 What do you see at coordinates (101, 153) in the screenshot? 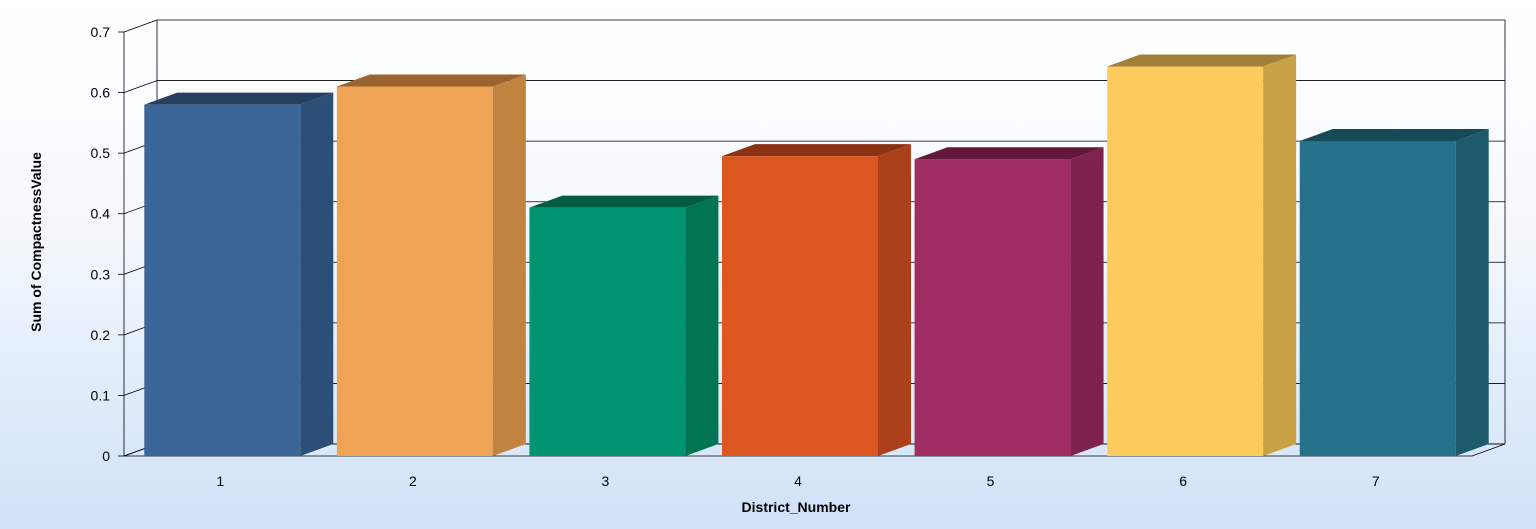
I see `y-tick-label: 0.5` at bounding box center [101, 153].